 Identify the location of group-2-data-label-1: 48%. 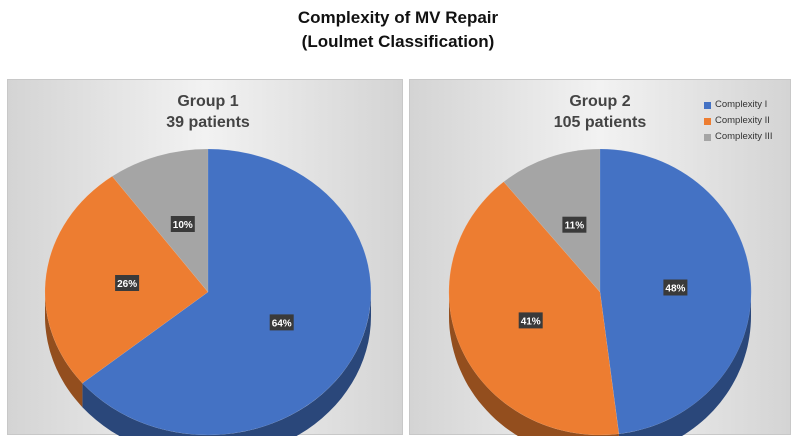
(675, 287).